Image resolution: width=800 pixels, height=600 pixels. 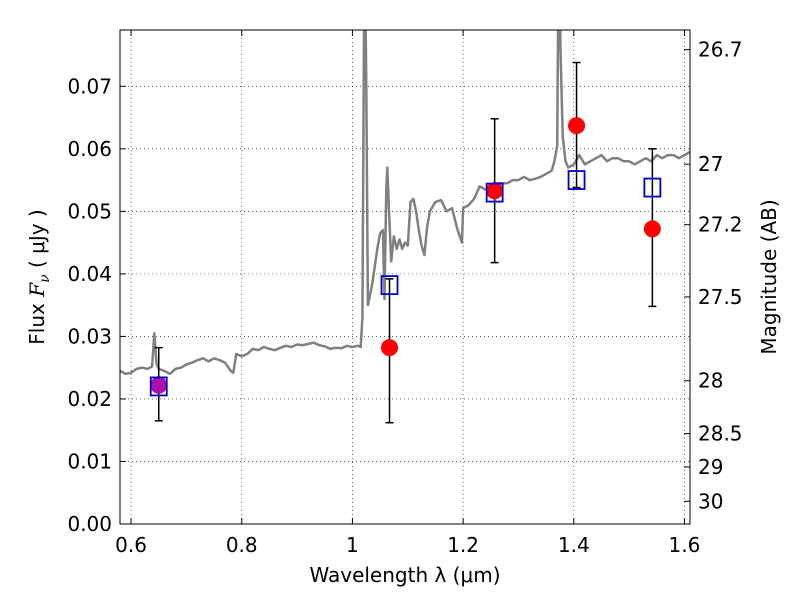 What do you see at coordinates (37, 290) in the screenshot?
I see `y-axis-label-symbol: F` at bounding box center [37, 290].